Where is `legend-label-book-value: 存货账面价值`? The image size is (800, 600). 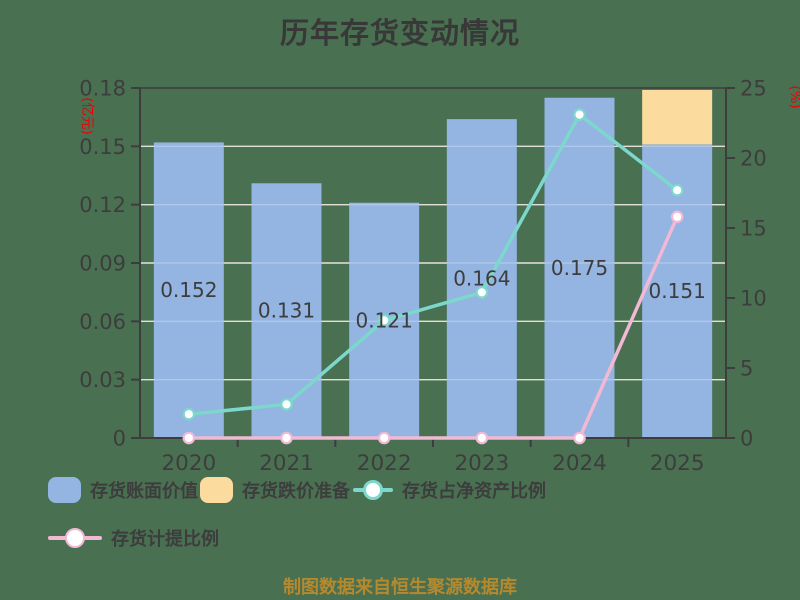
legend-label-book-value: 存货账面价值 is located at coordinates (144, 491).